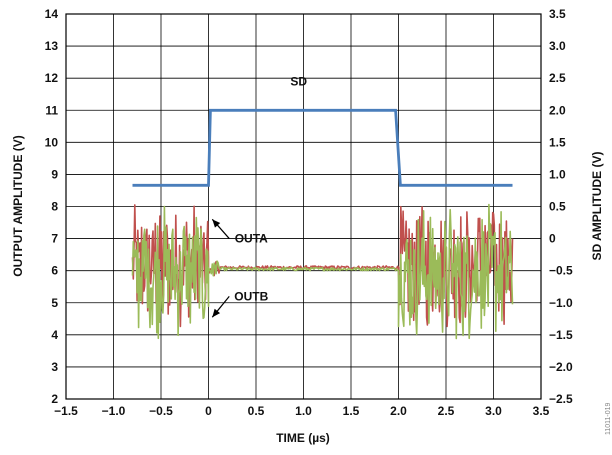  Describe the element at coordinates (66, 411) in the screenshot. I see `x-tick-label: −1.5` at that location.